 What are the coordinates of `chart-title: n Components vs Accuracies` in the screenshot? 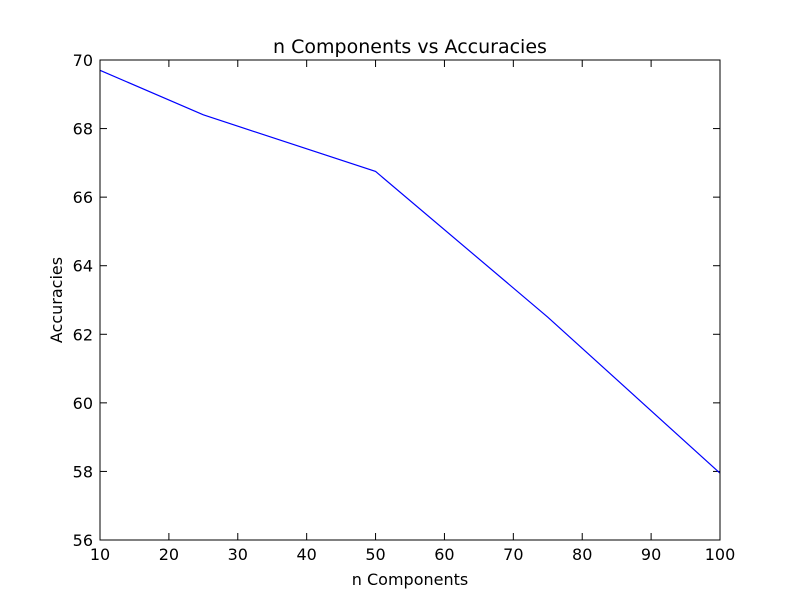 It's located at (410, 47).